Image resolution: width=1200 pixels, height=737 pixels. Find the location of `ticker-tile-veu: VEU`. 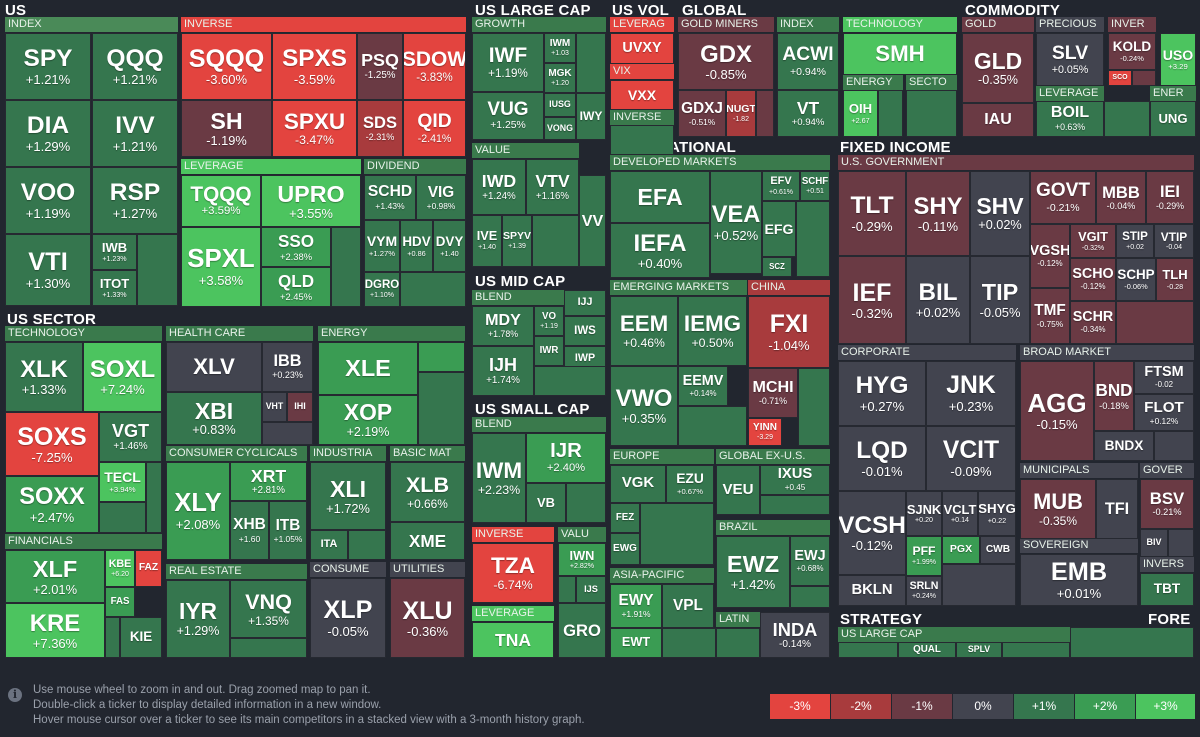

ticker-tile-veu: VEU is located at coordinates (738, 490).